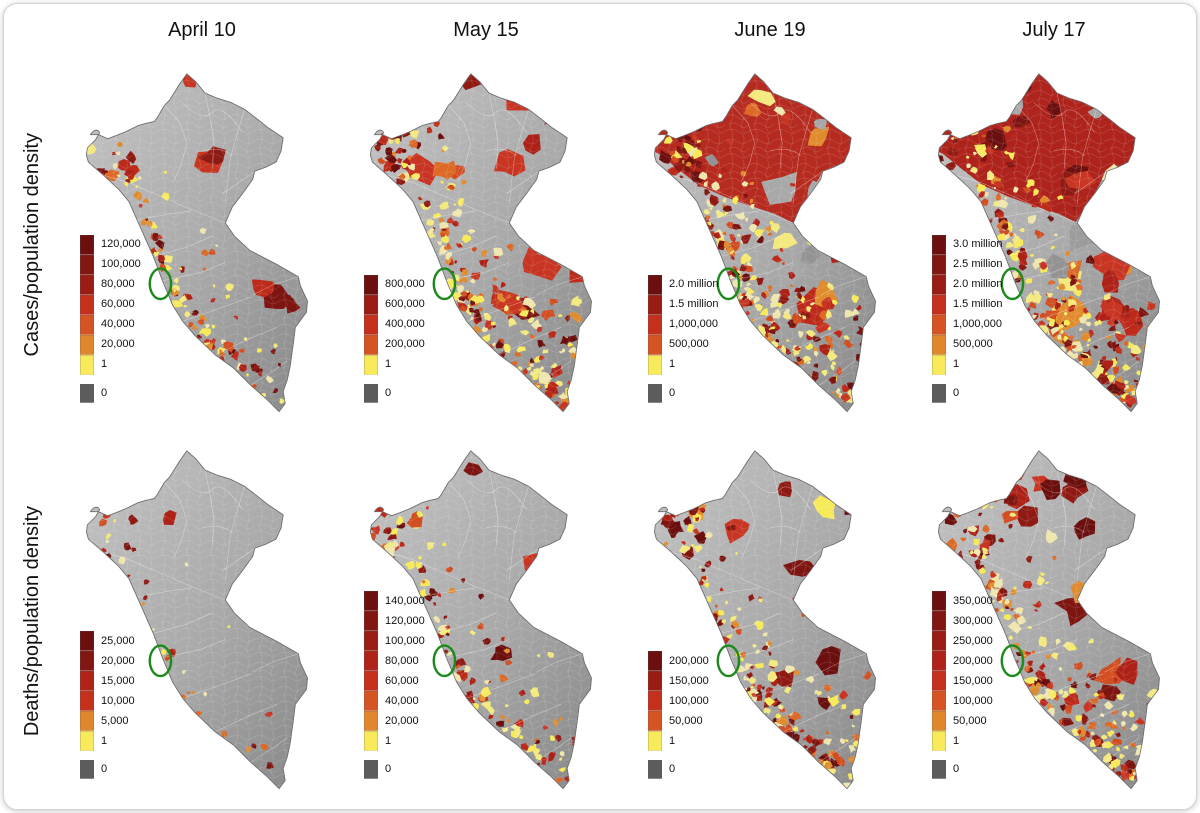 This screenshot has height=813, width=1200. I want to click on legend-value-label: 120,000, so click(405, 620).